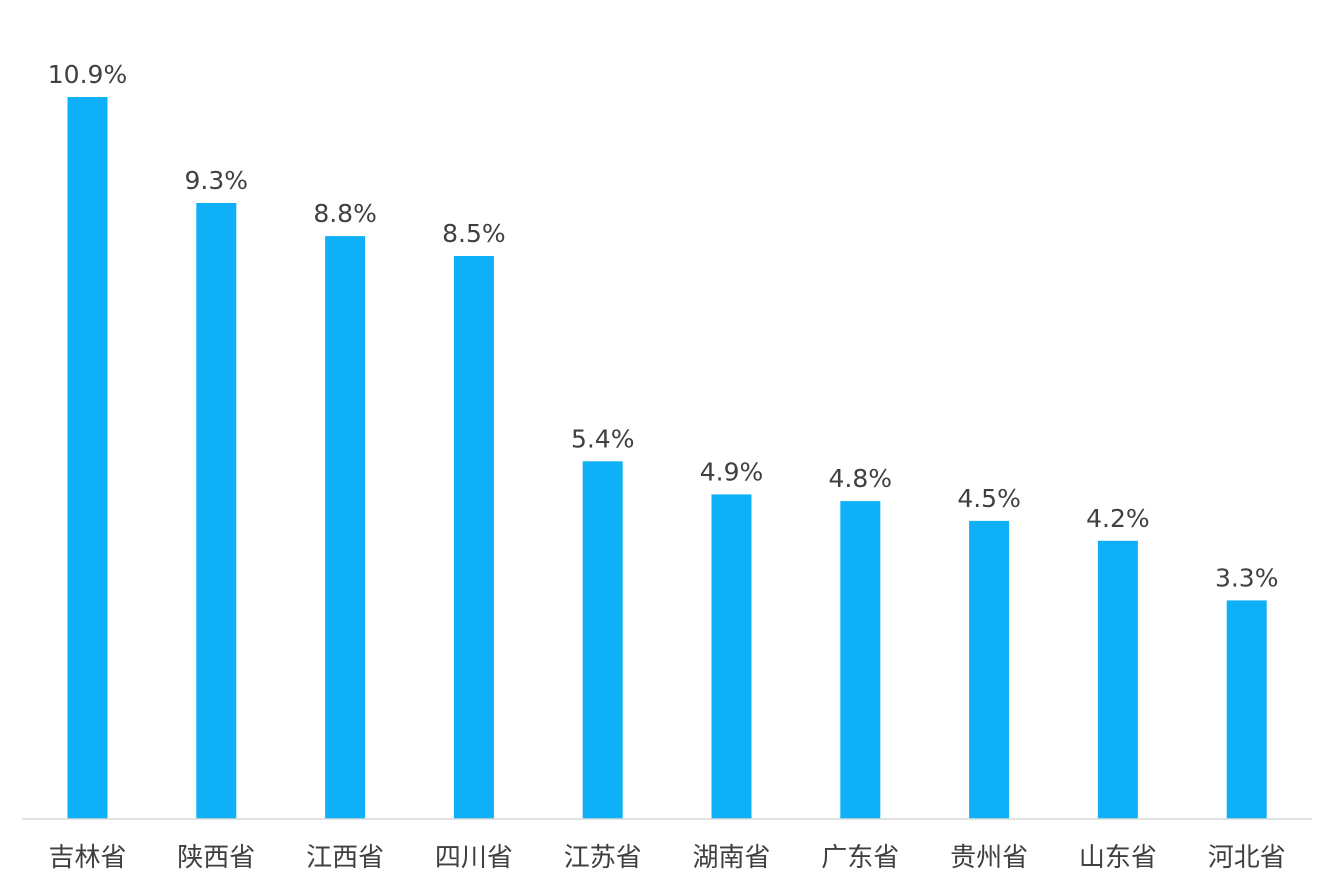  What do you see at coordinates (1118, 858) in the screenshot?
I see `x-tick-label-9: 山东省` at bounding box center [1118, 858].